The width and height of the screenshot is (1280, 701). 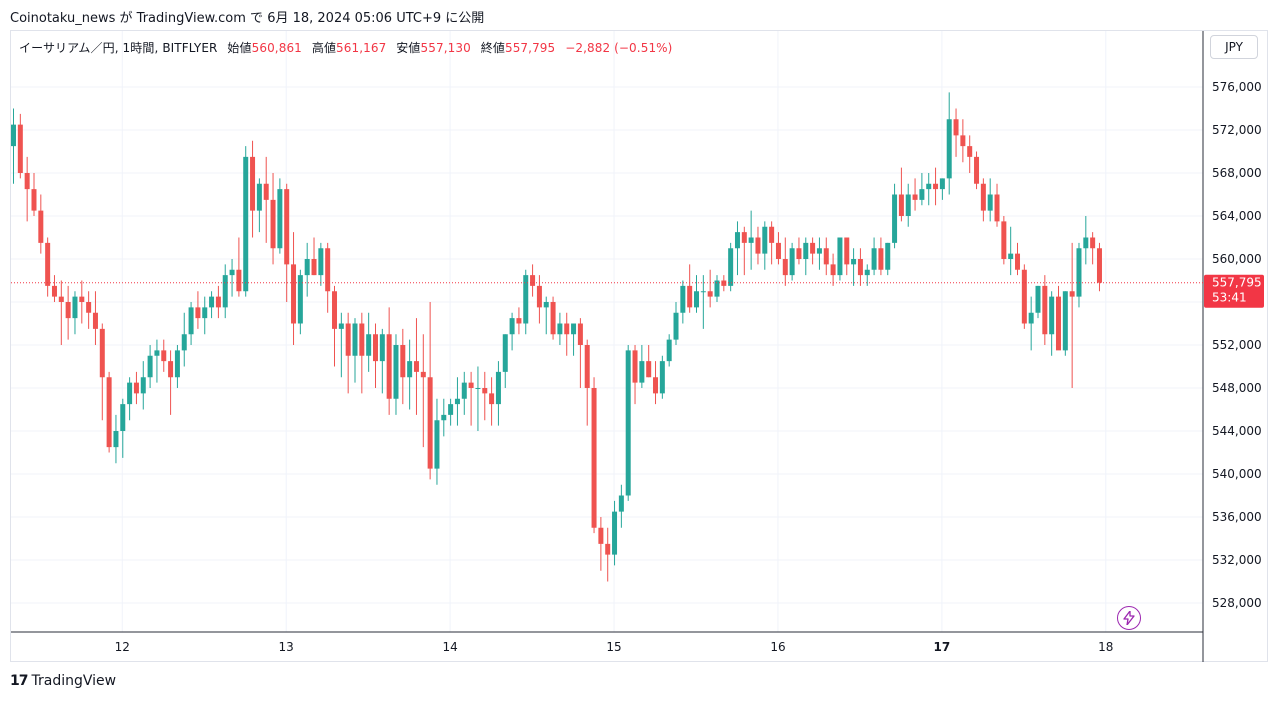 What do you see at coordinates (613, 647) in the screenshot?
I see `x-tick-label: 15` at bounding box center [613, 647].